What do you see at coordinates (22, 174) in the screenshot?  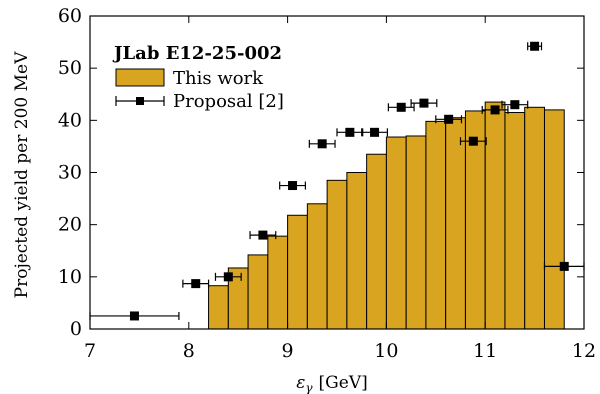 I see `y-axis-label: Projected yield per 200 MeV` at bounding box center [22, 174].